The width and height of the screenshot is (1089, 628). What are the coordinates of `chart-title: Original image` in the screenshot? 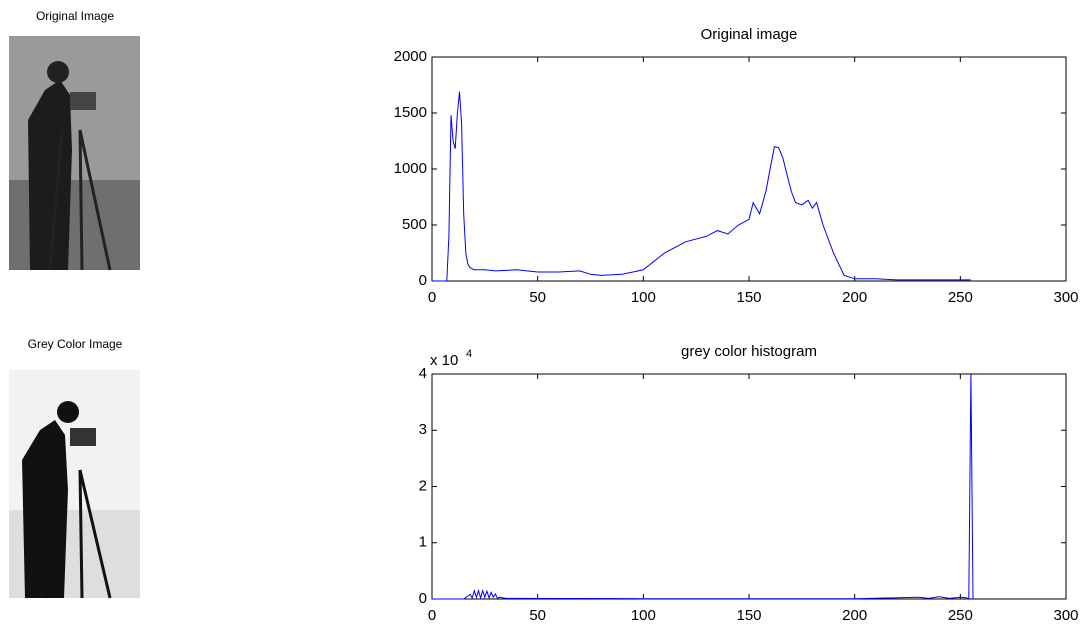 It's located at (749, 34).